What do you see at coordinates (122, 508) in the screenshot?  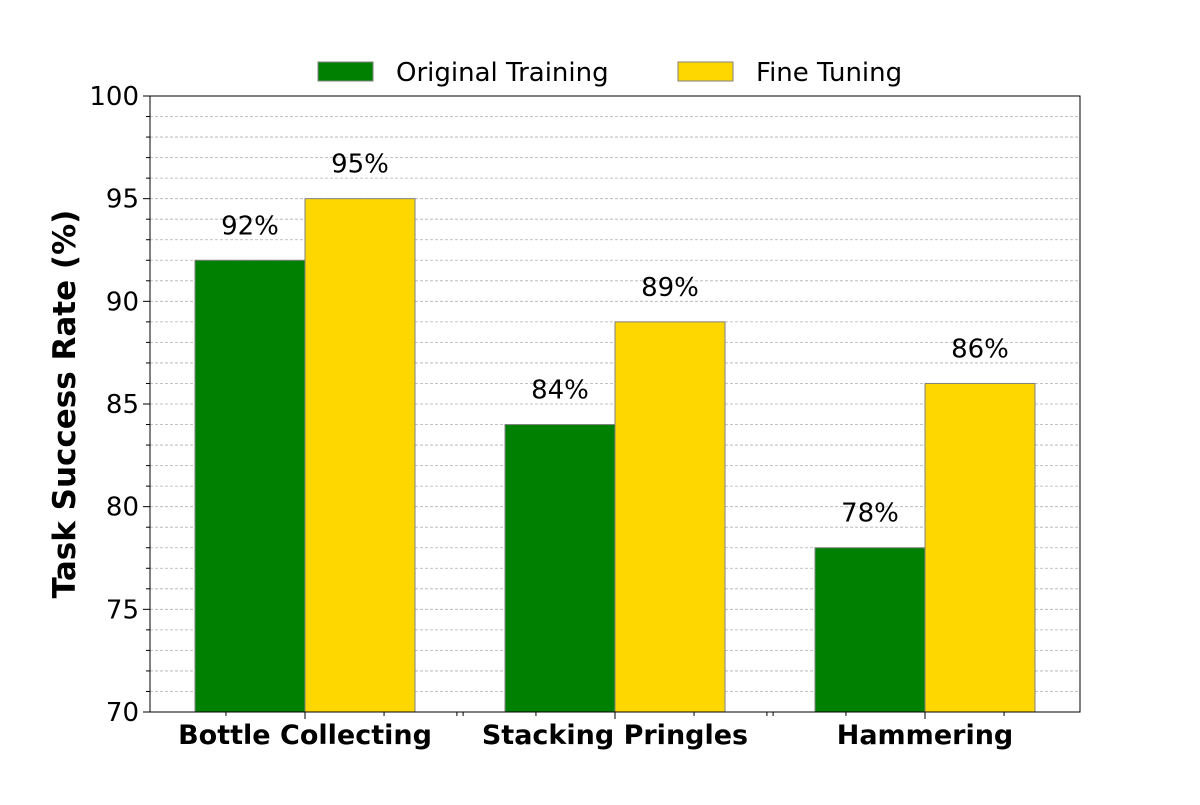 I see `y-tick-label: 80` at bounding box center [122, 508].